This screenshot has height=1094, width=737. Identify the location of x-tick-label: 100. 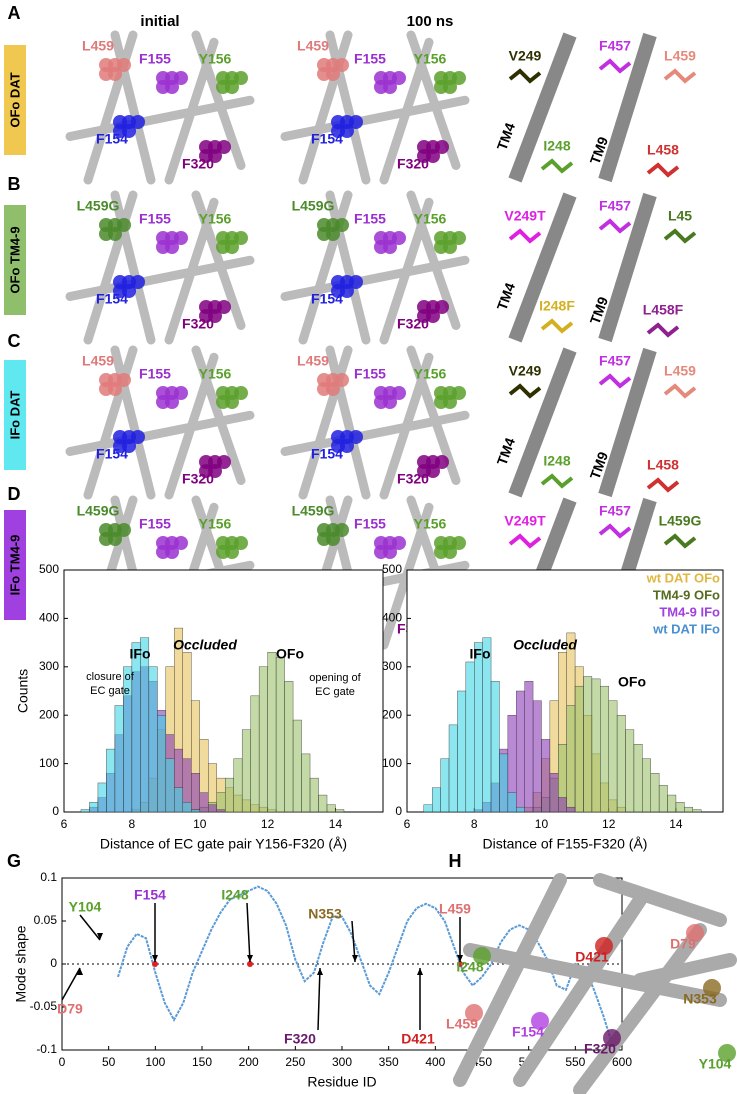
(155, 1062).